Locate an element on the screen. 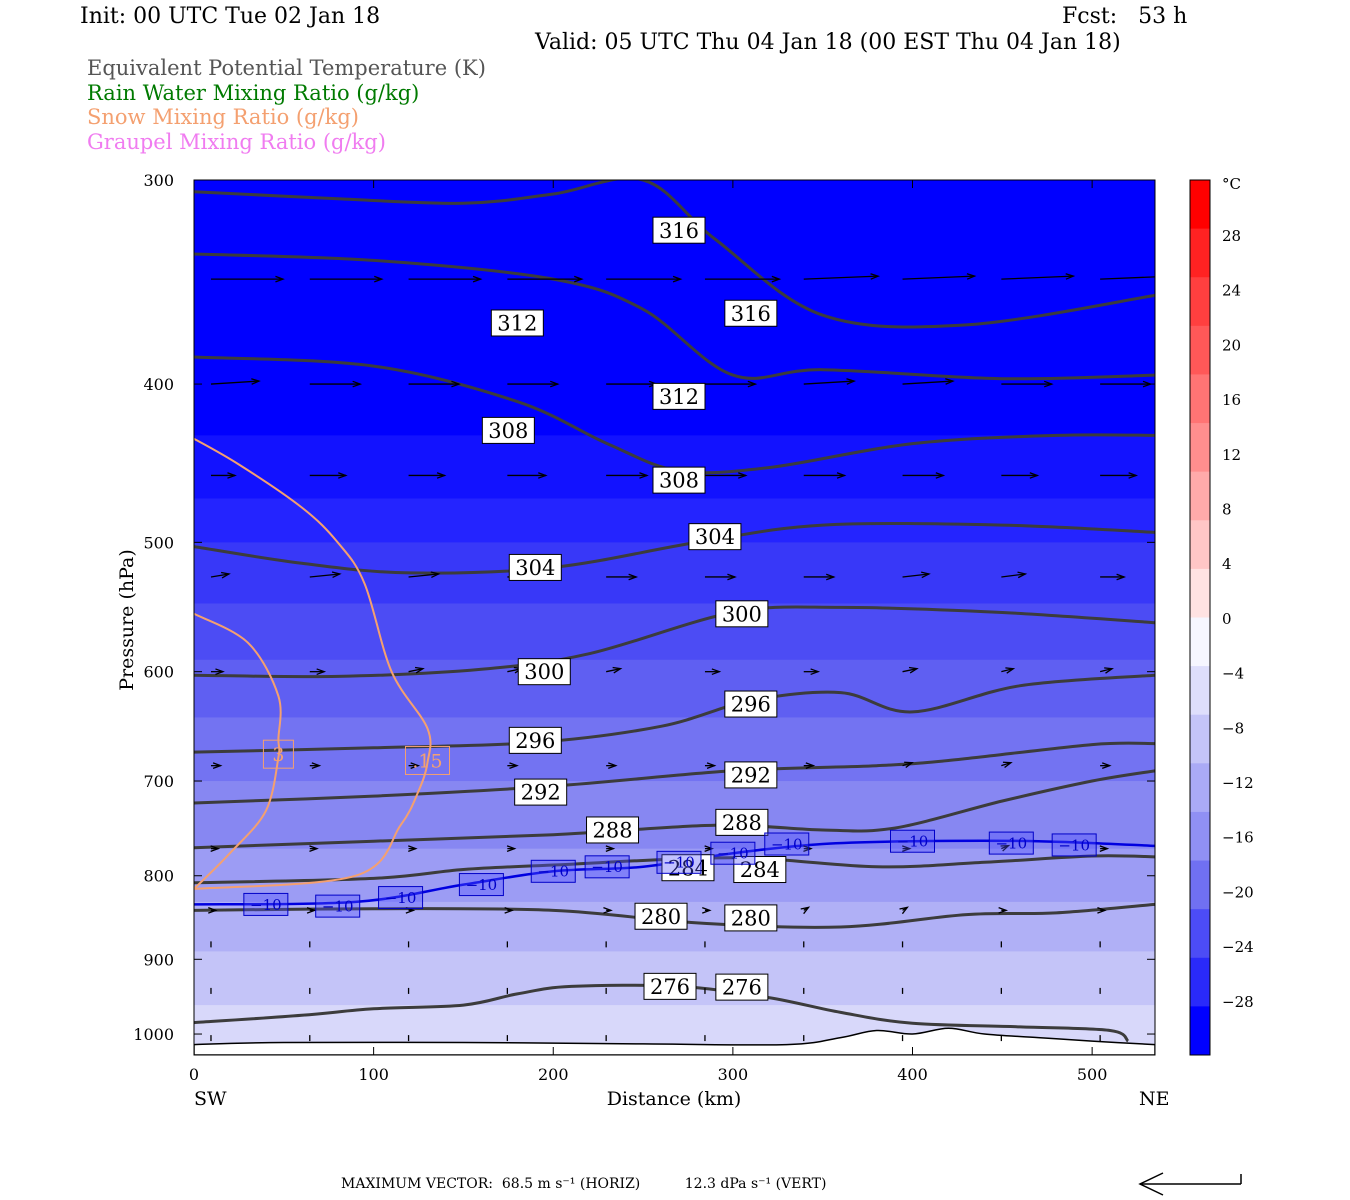 The image size is (1350, 1200). reference-arrow is located at coordinates (1190, 1184).